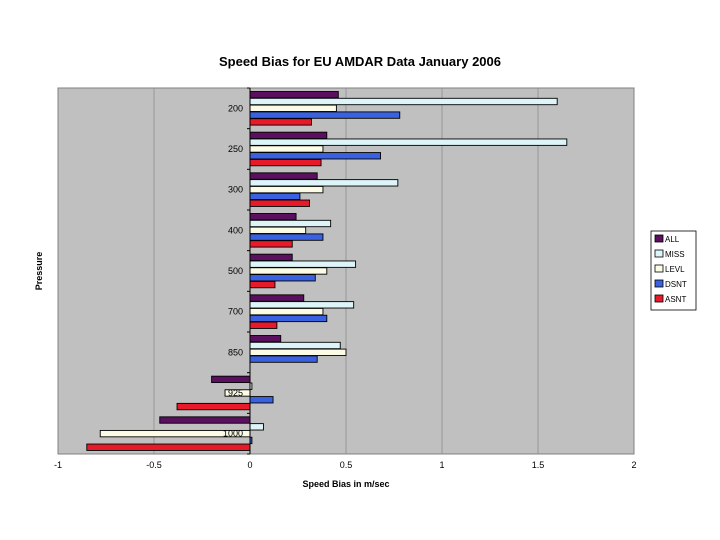 This screenshot has height=540, width=720. What do you see at coordinates (345, 484) in the screenshot?
I see `x-axis-label: Speed Bias in m/sec` at bounding box center [345, 484].